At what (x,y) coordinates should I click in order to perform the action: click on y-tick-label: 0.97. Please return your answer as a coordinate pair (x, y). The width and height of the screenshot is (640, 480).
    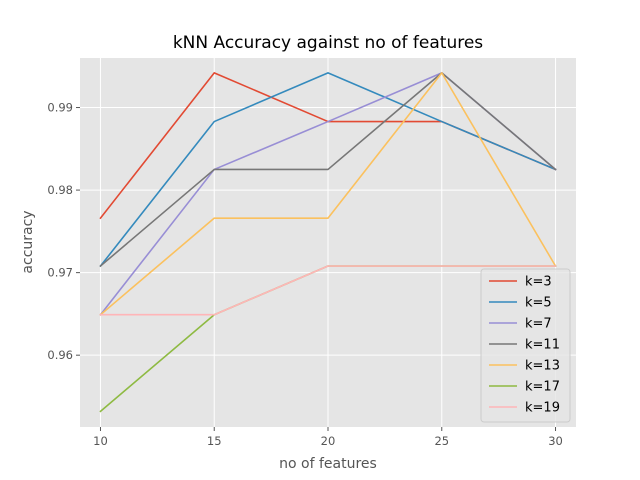
    Looking at the image, I should click on (60, 273).